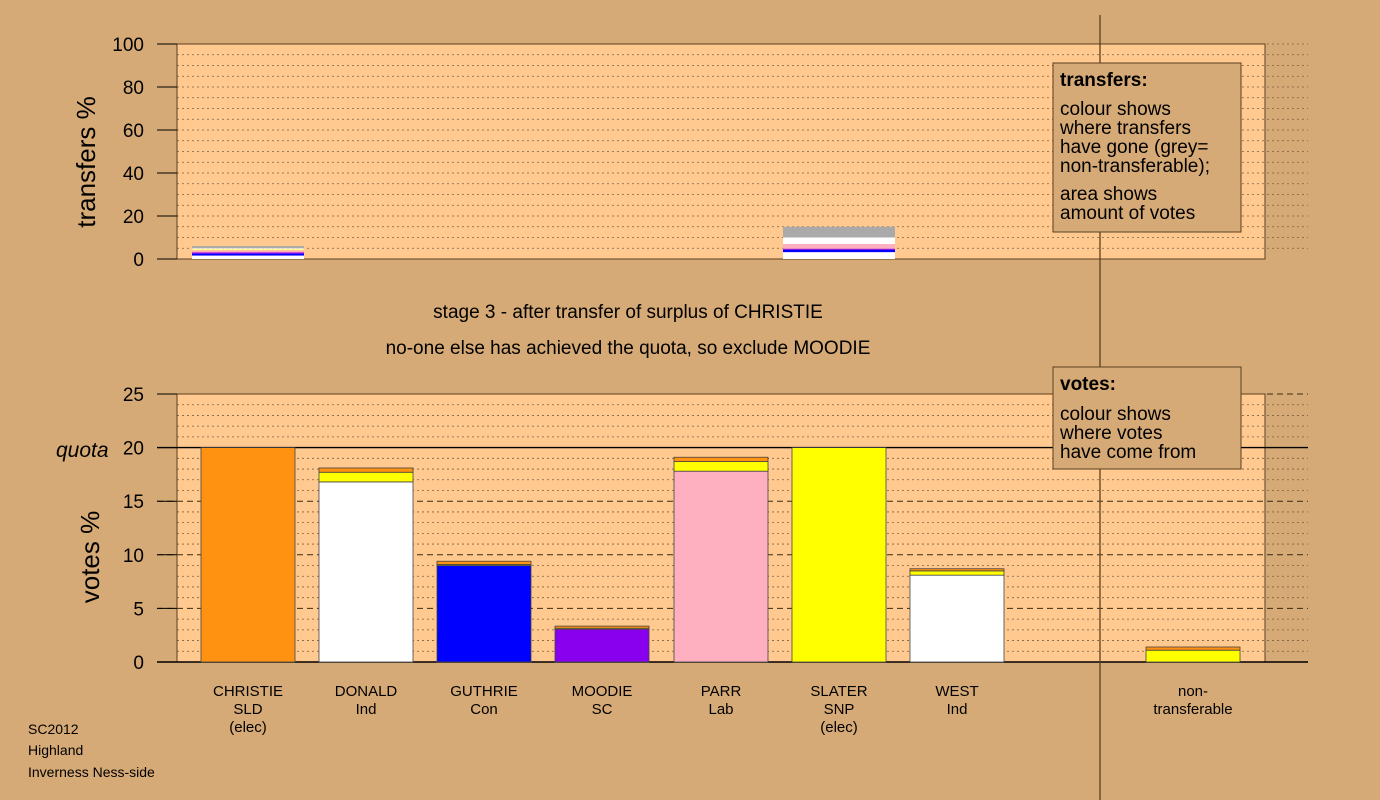  I want to click on candidate-label: transferable, so click(1192, 709).